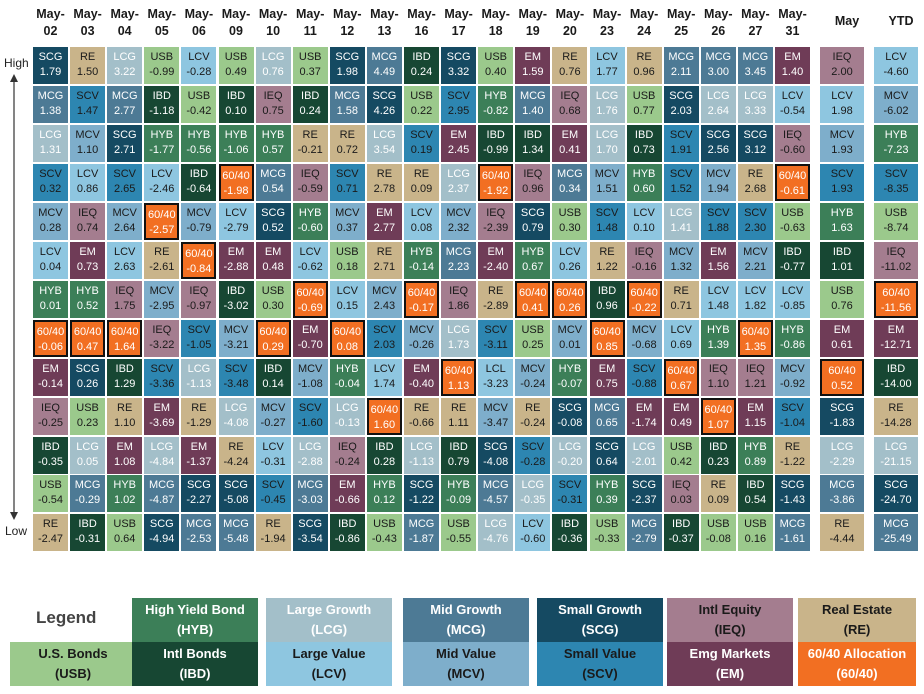  Describe the element at coordinates (792, 22) in the screenshot. I see `date-header: May- 31` at that location.